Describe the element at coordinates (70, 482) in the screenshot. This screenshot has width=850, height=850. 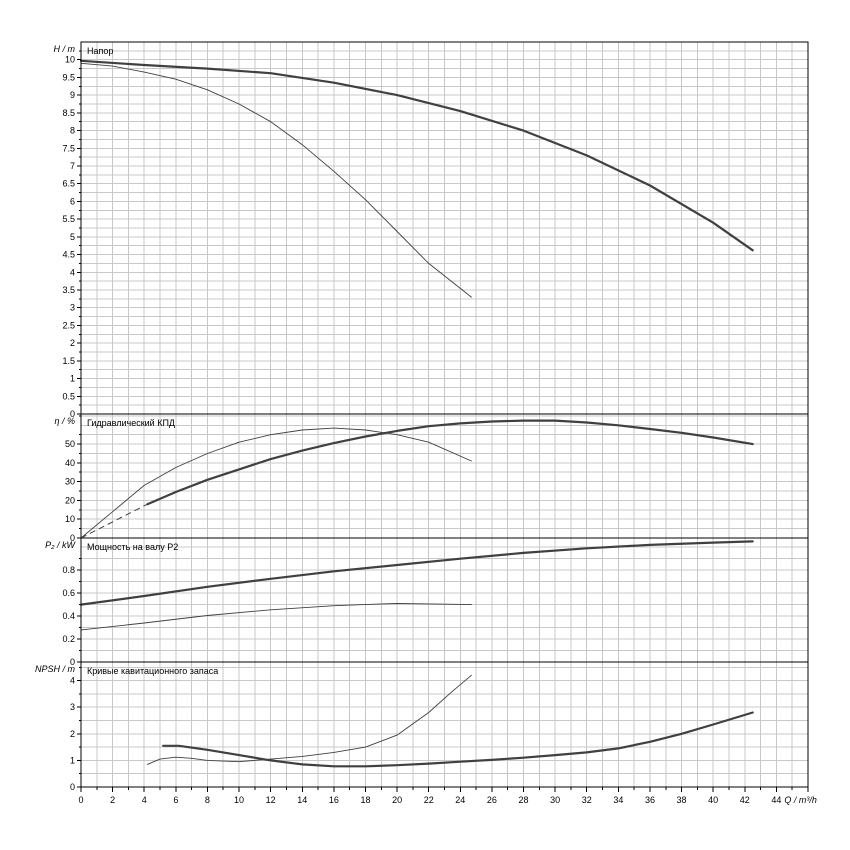
I see `y-tick-label: 30` at that location.